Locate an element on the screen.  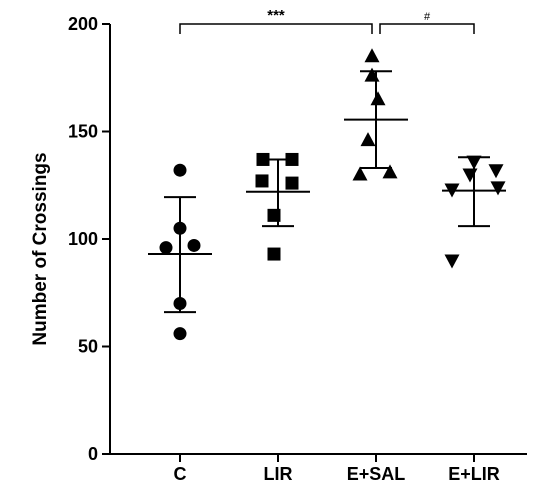
x-tick-label: E+SAL is located at coordinates (376, 474).